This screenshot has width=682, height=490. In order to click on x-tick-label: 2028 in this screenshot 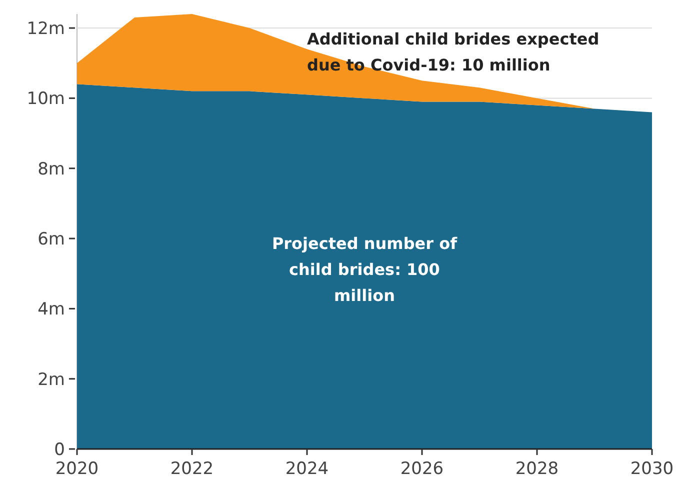, I will do `click(537, 469)`.